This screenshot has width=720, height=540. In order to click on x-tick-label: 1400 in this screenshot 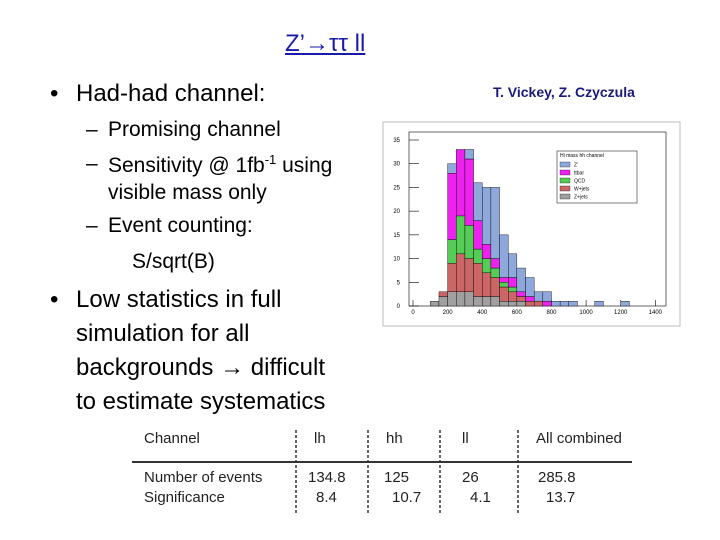, I will do `click(656, 313)`.